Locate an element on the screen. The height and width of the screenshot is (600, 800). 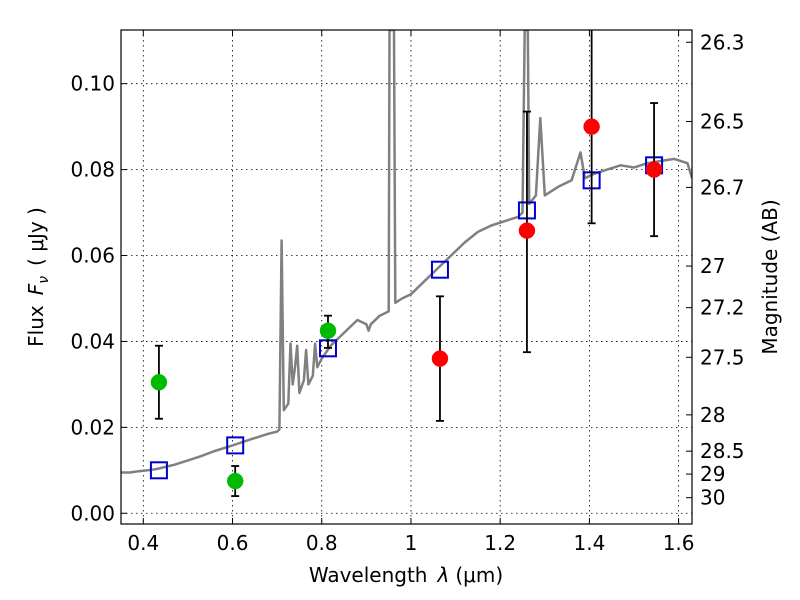
y-tick-label: 0.10 is located at coordinates (92, 84).